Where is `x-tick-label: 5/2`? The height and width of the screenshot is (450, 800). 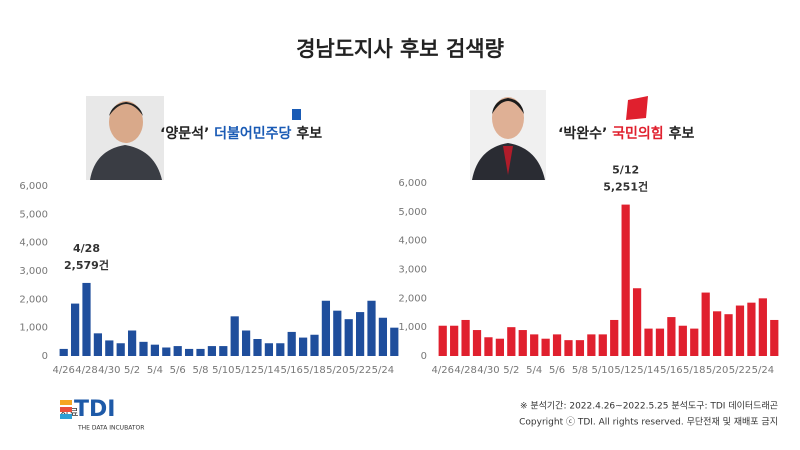
x-tick-label: 5/2 is located at coordinates (511, 370).